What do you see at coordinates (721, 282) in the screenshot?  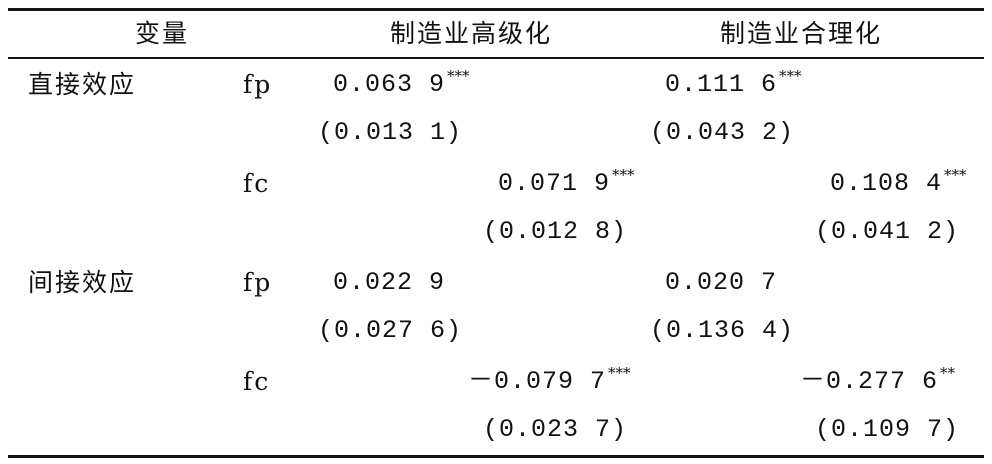 I see `coefficient: 0.020 7` at bounding box center [721, 282].